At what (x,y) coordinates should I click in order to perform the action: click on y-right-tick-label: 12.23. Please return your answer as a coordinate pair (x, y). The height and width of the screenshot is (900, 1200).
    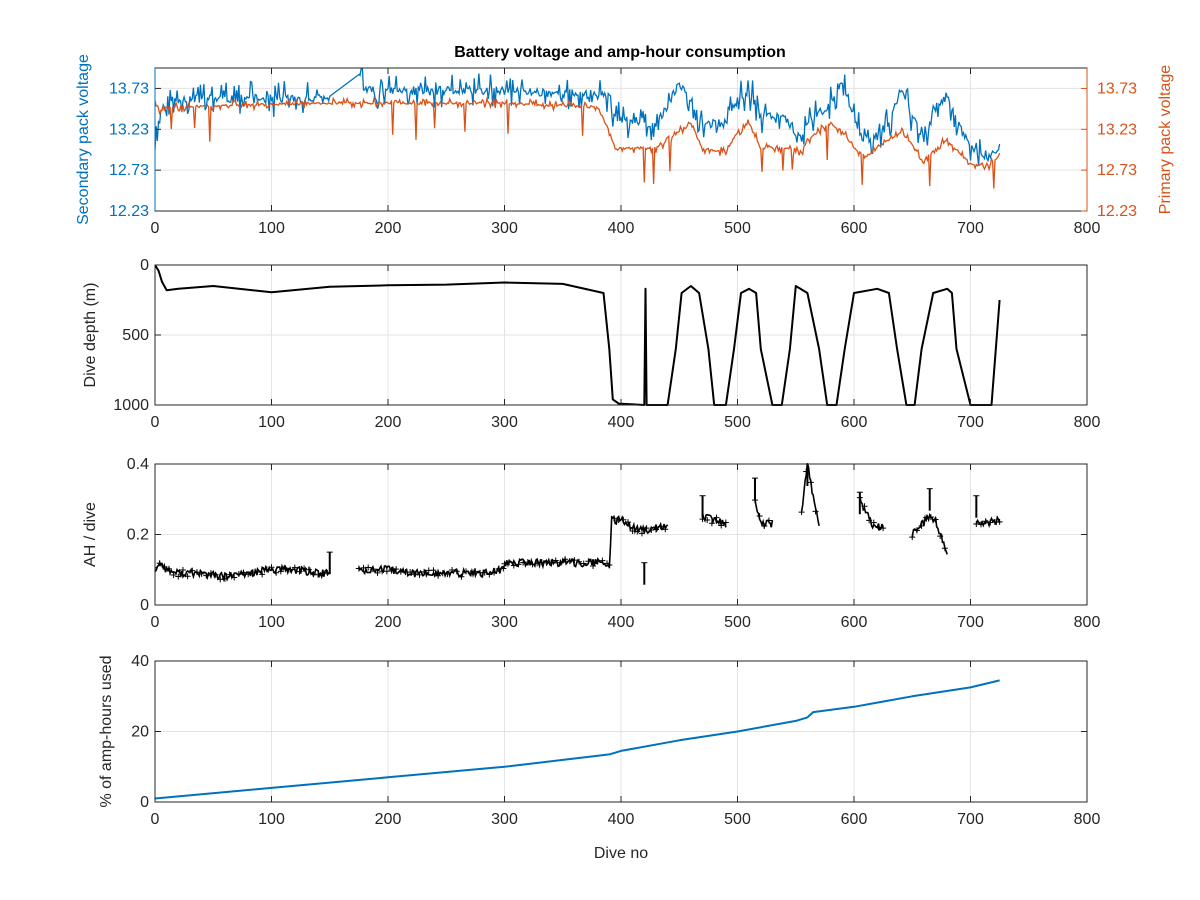
    Looking at the image, I should click on (1117, 211).